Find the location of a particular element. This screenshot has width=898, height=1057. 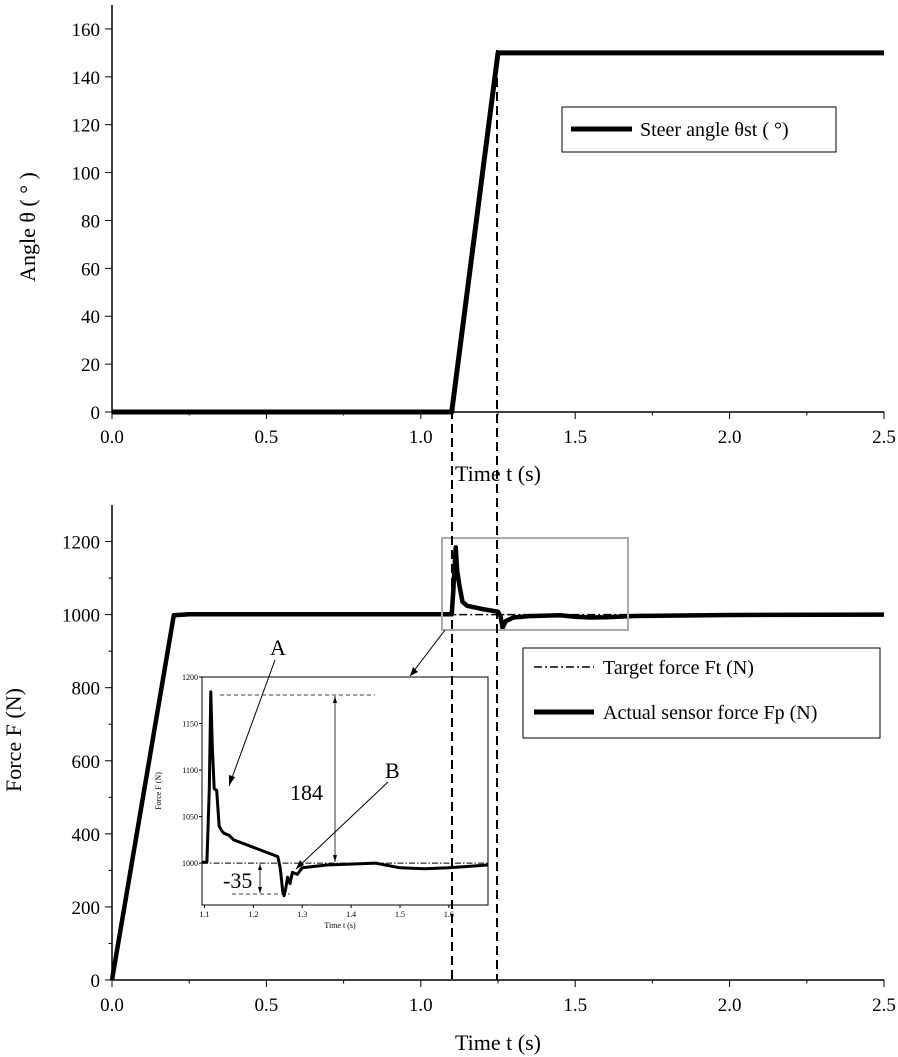

bottom-y-tick-label: 800 is located at coordinates (86, 689).